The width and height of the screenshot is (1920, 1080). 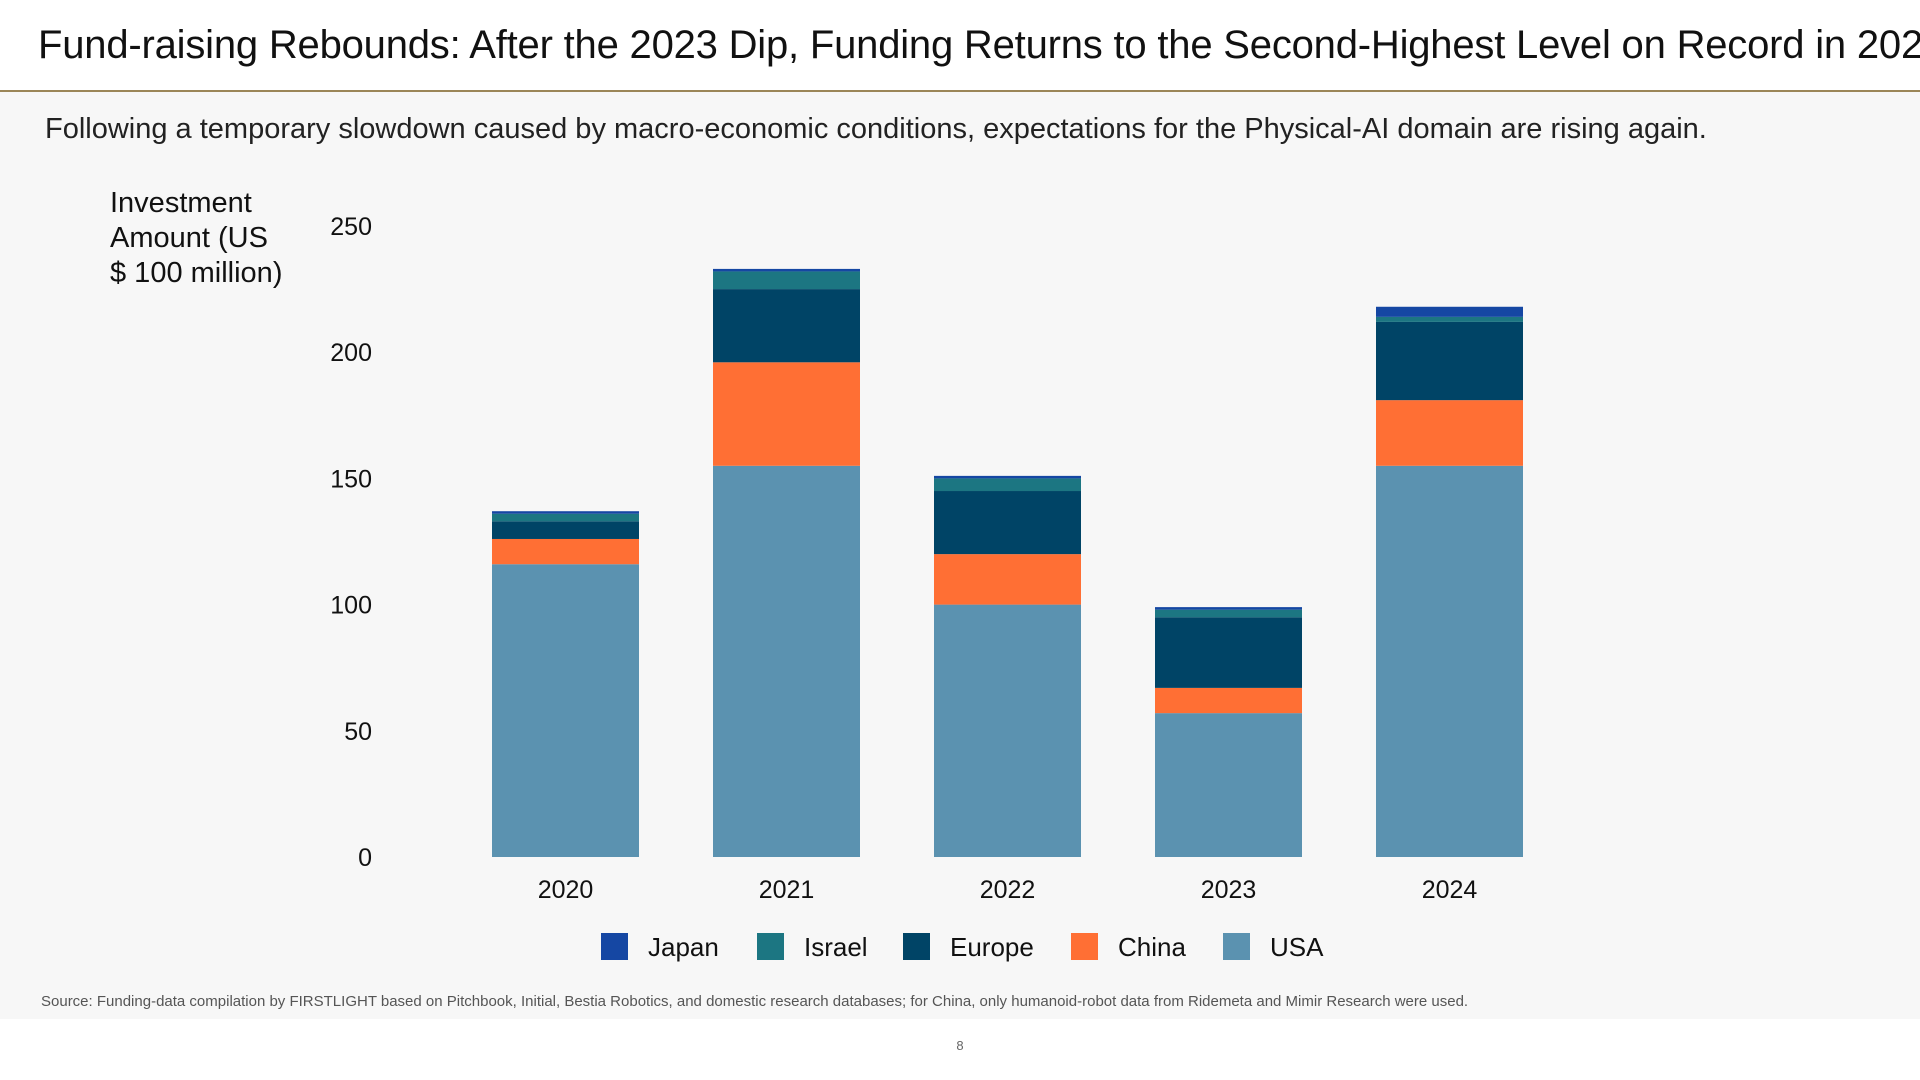 I want to click on legend-label-japan: Japan, so click(x=683, y=947).